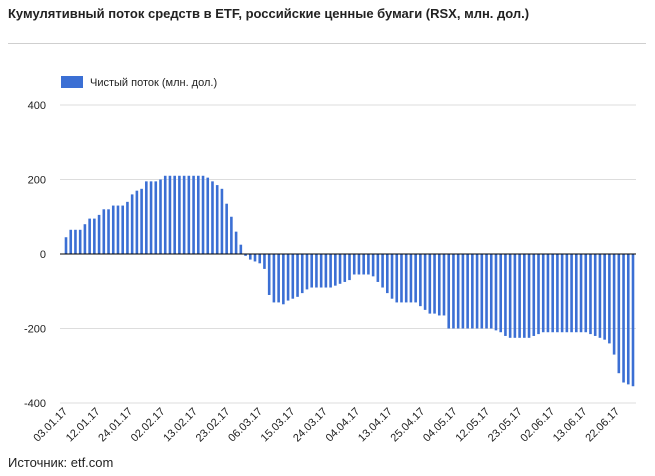  What do you see at coordinates (61, 462) in the screenshot?
I see `source-note: Источник: etf.com` at bounding box center [61, 462].